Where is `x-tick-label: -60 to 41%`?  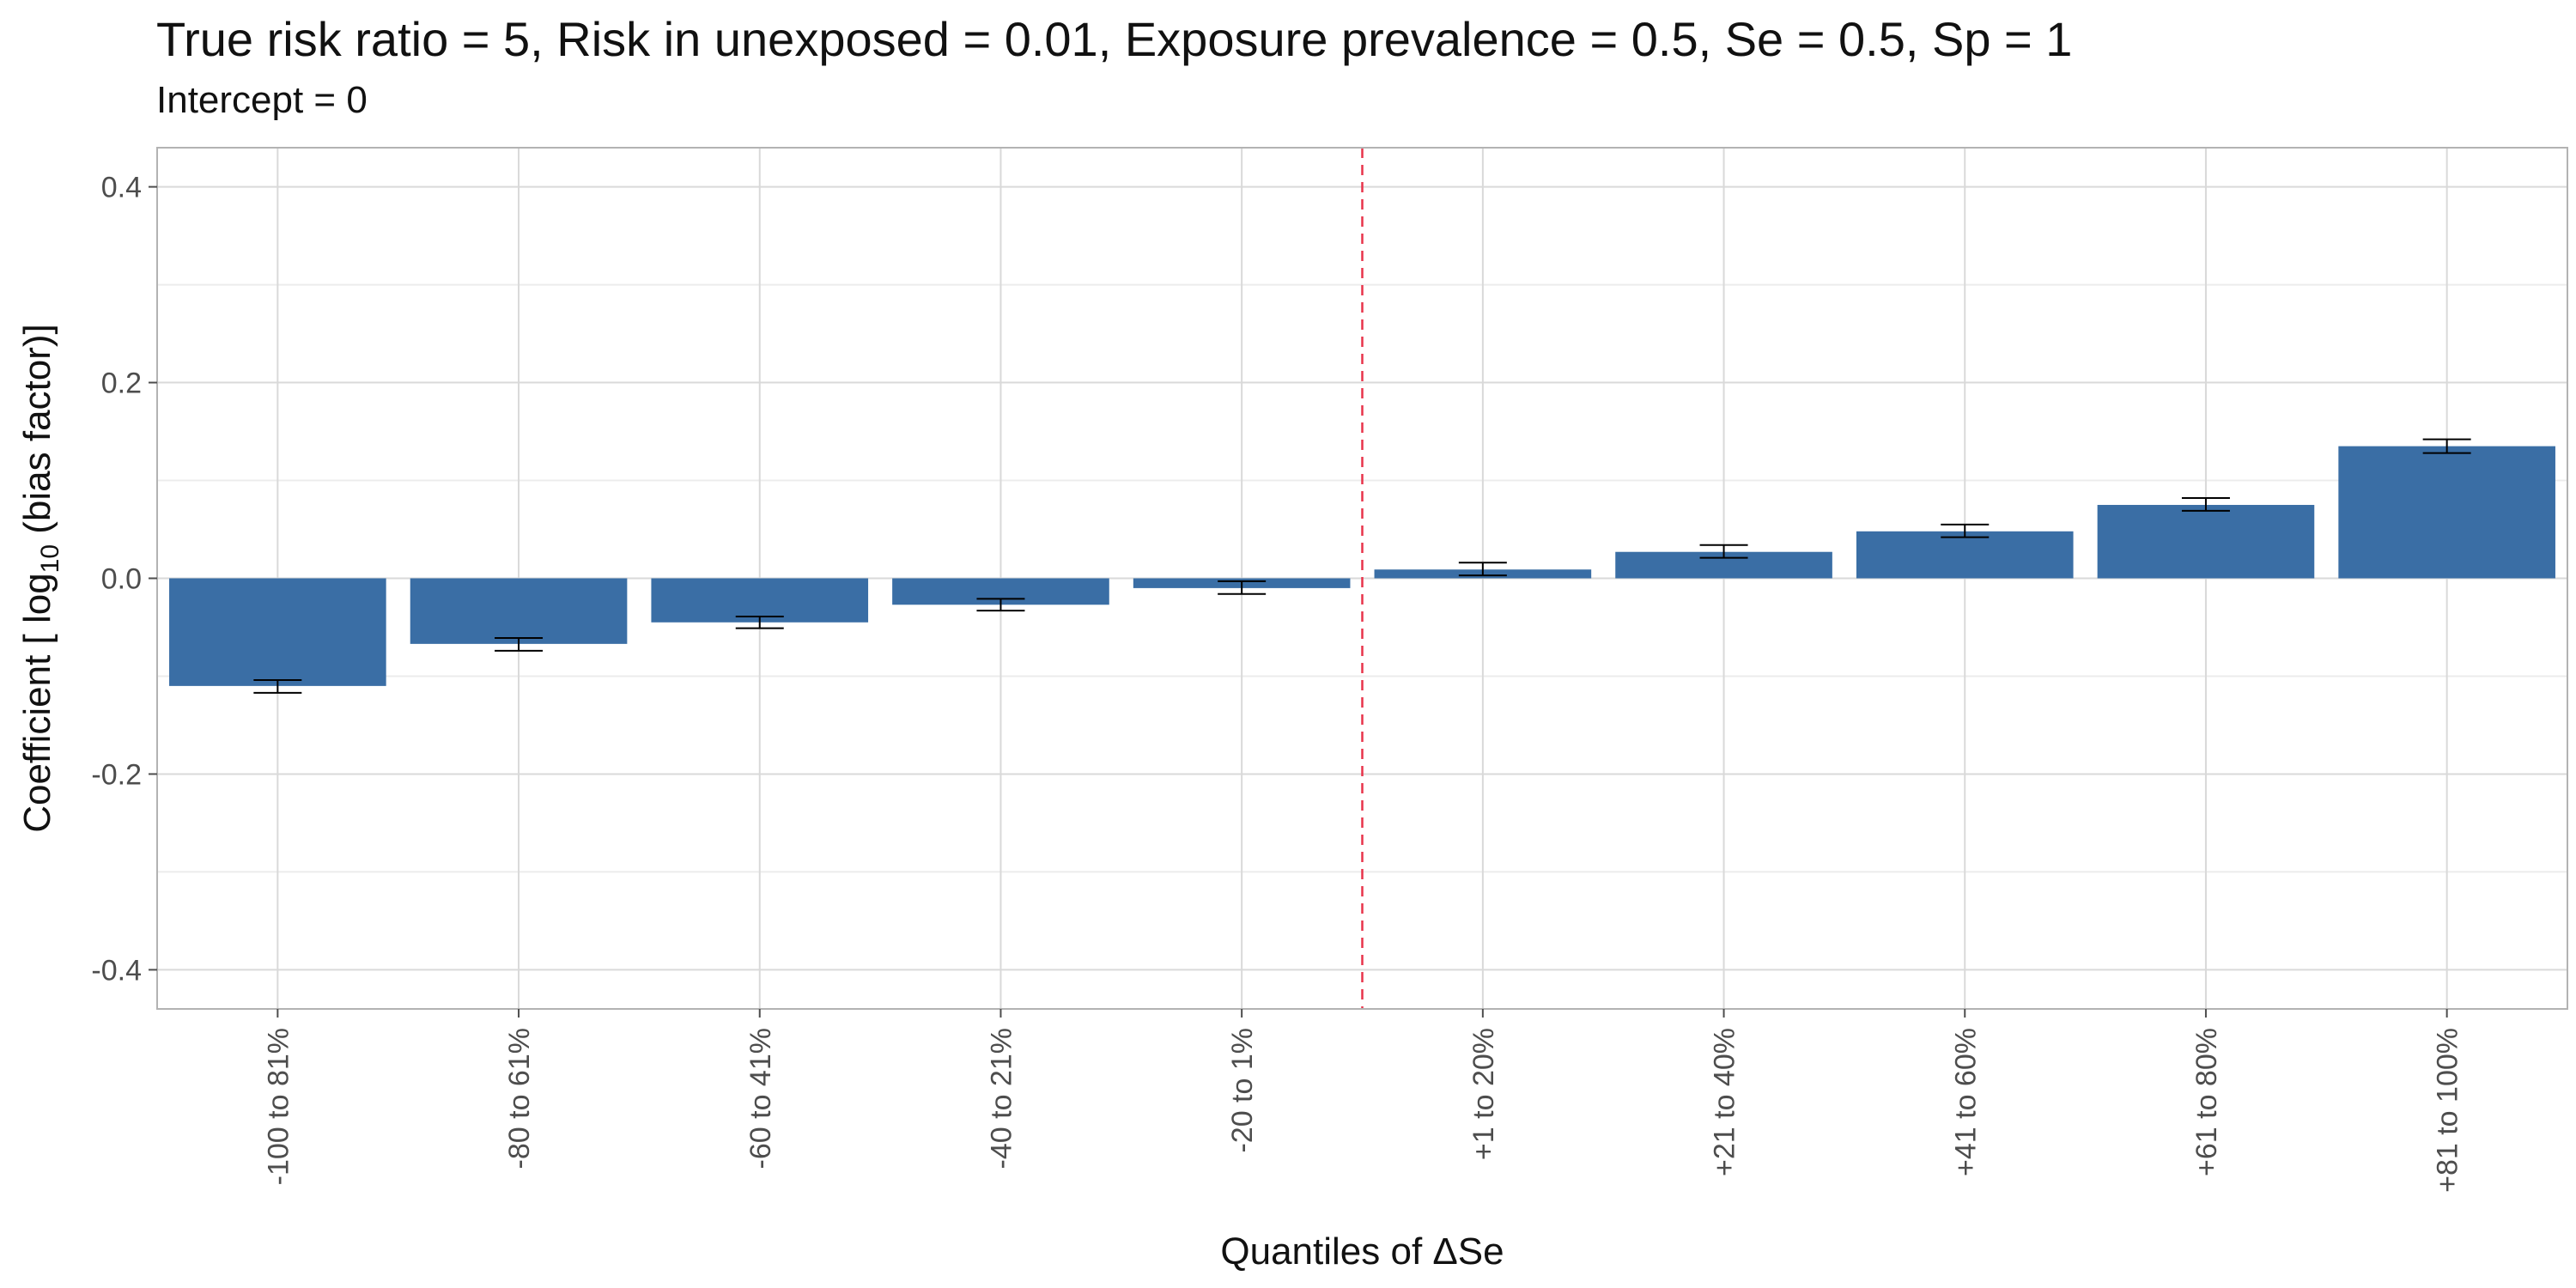
x-tick-label: -60 to 41% is located at coordinates (760, 1098).